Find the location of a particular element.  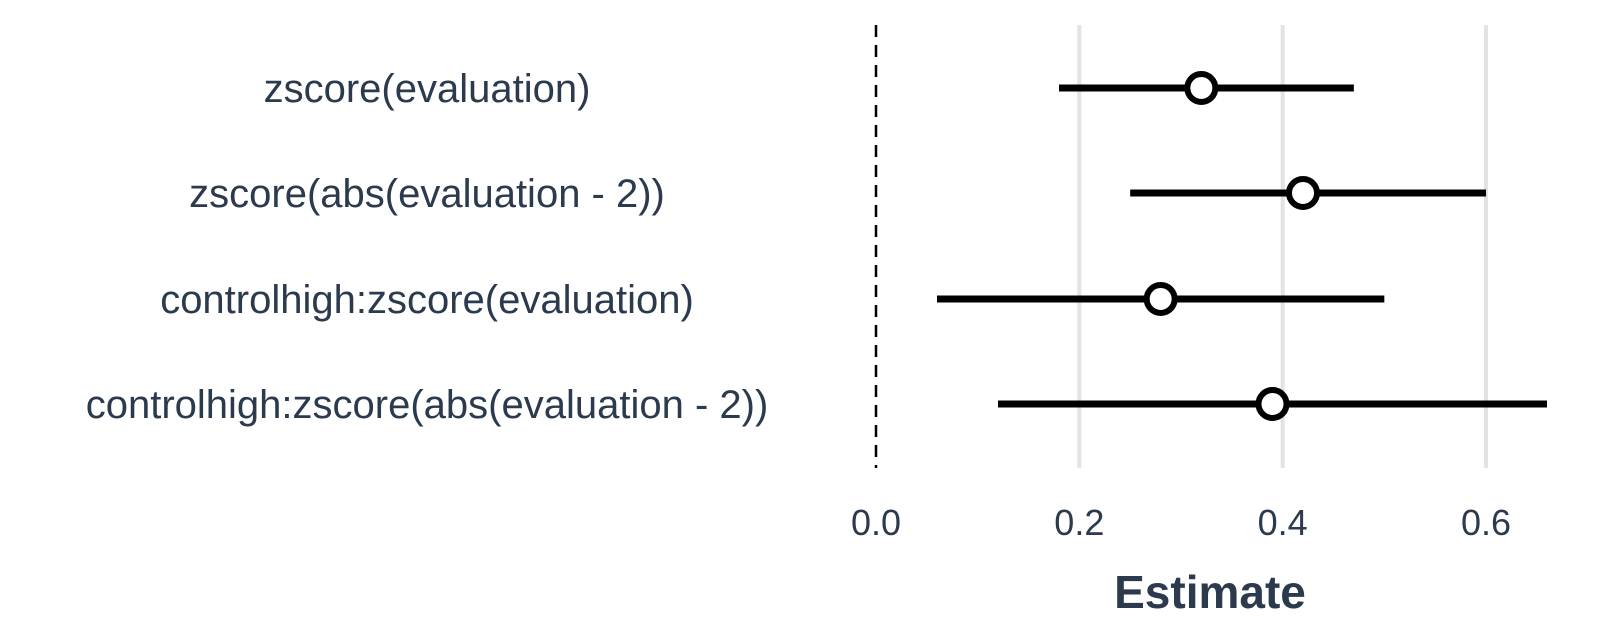

term-row: zscore(evaluation) is located at coordinates (809, 89).